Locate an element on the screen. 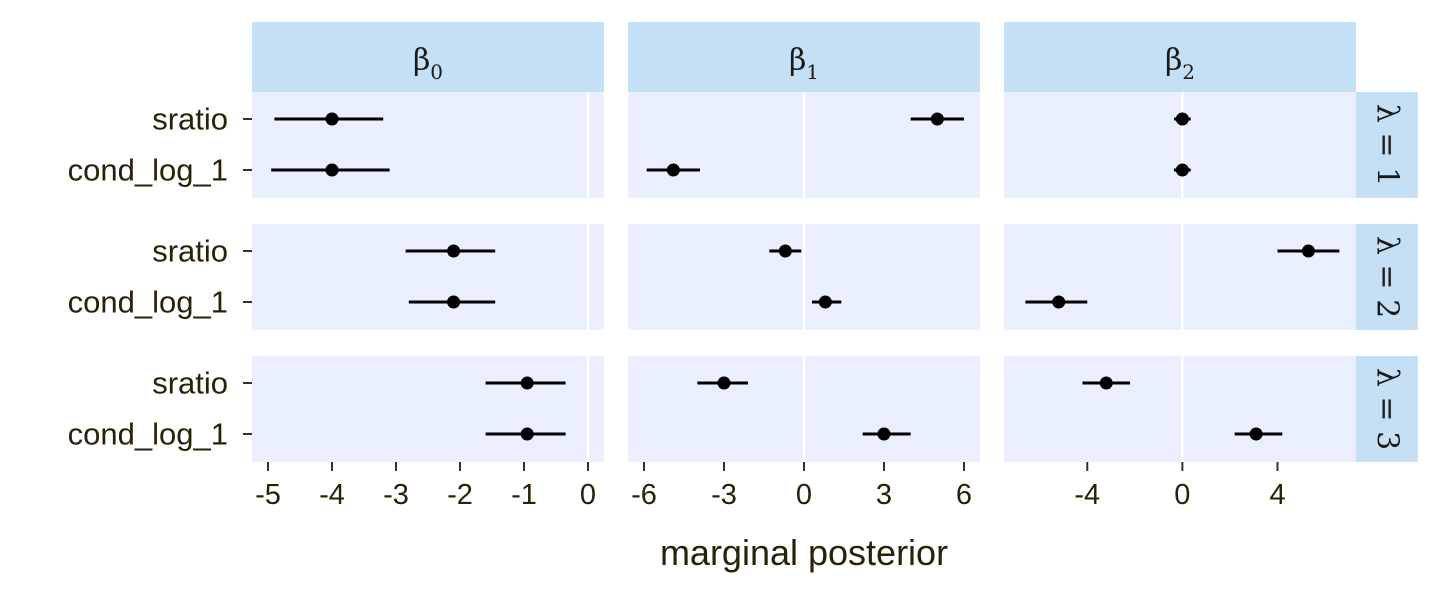  facet-subscript: 0 is located at coordinates (436, 72).